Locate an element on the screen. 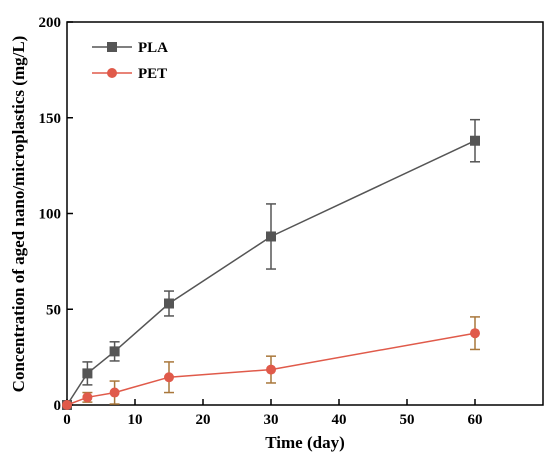 The width and height of the screenshot is (550, 461). legend-label-pla: PLA is located at coordinates (153, 48).